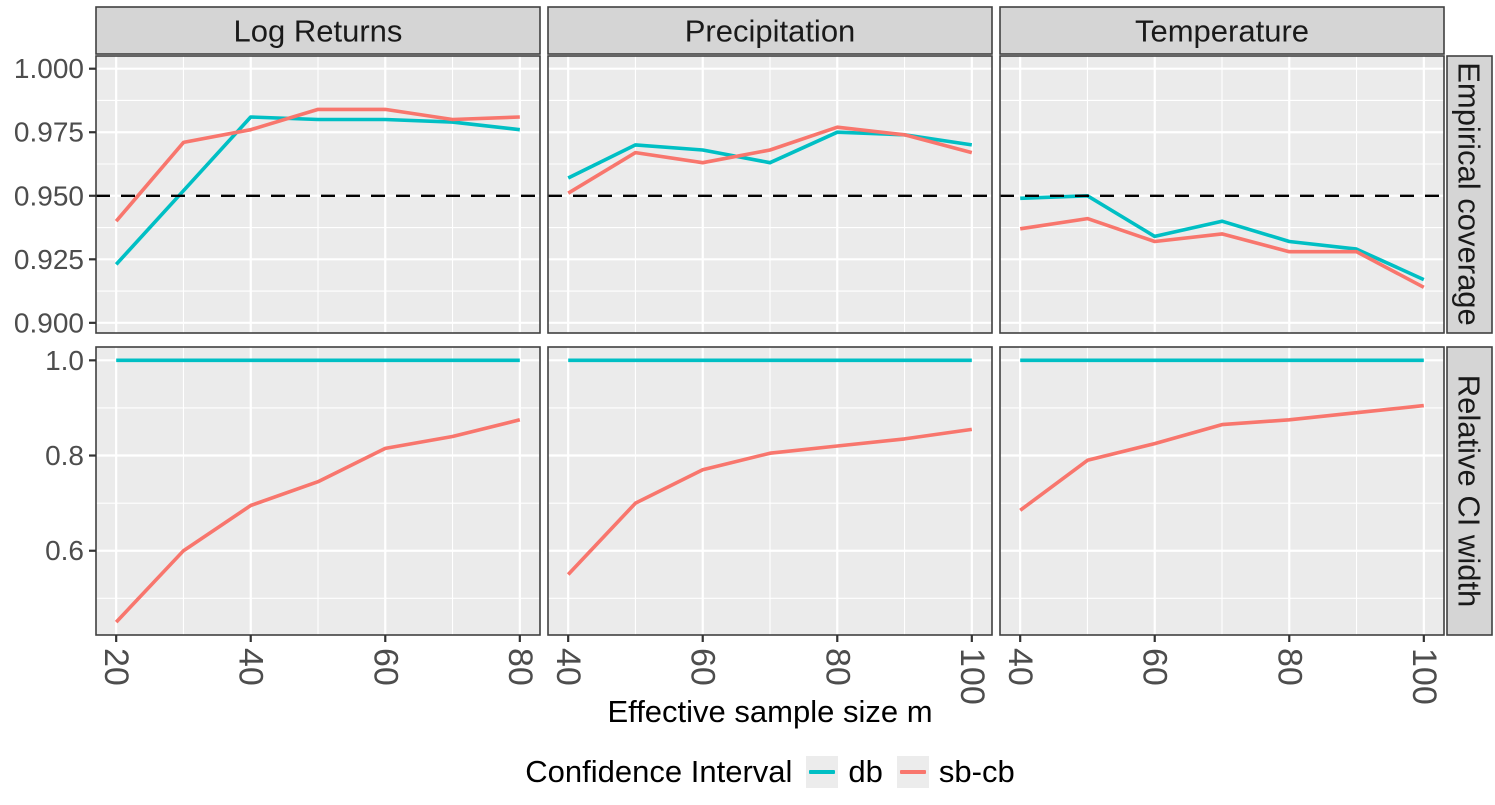  I want to click on y-tick-label: 0.975, so click(49, 132).